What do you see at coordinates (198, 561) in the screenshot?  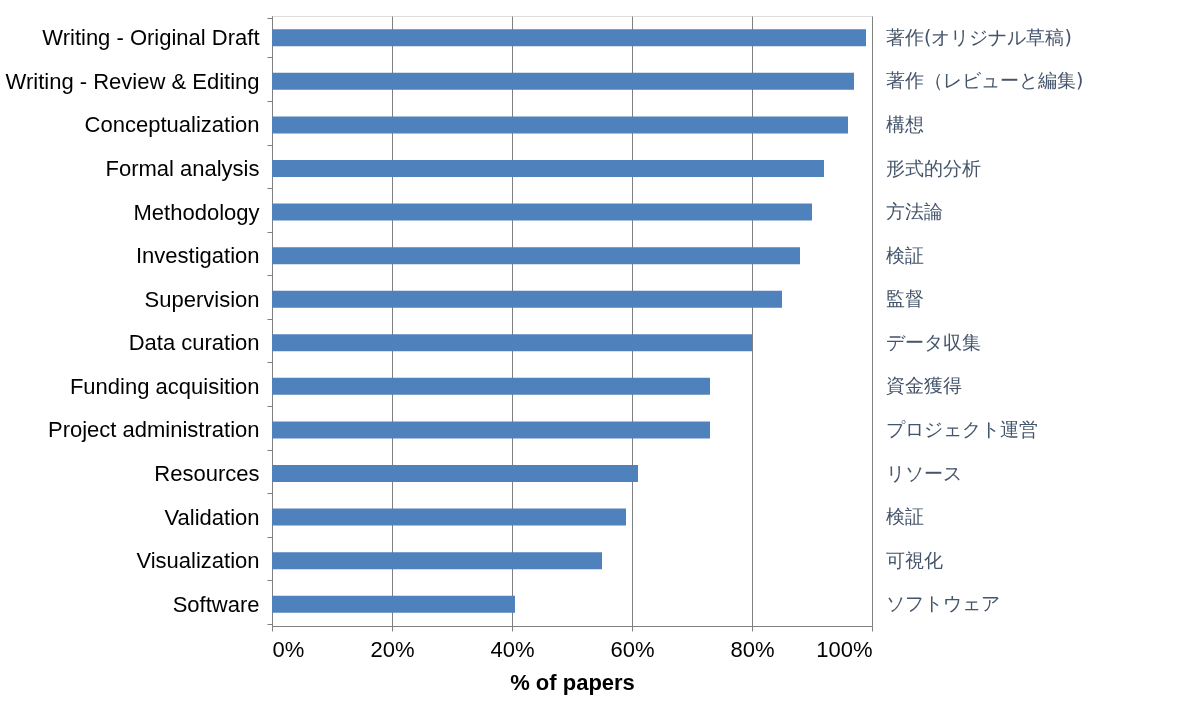 I see `y-tick-label: Visualization` at bounding box center [198, 561].